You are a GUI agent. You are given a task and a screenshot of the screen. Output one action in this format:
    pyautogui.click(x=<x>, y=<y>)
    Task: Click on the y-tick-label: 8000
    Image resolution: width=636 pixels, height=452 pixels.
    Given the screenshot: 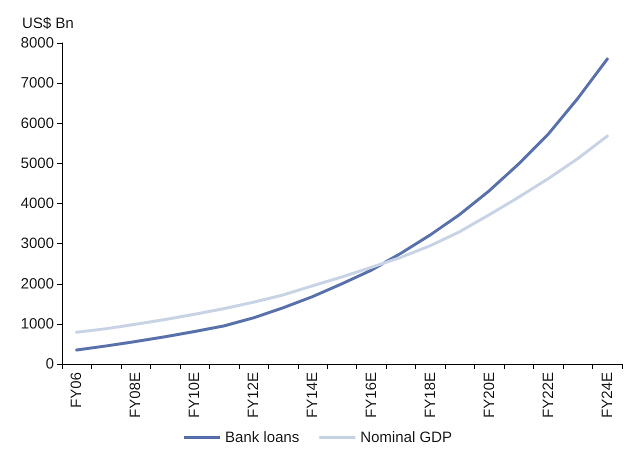 What is the action you would take?
    pyautogui.click(x=37, y=43)
    